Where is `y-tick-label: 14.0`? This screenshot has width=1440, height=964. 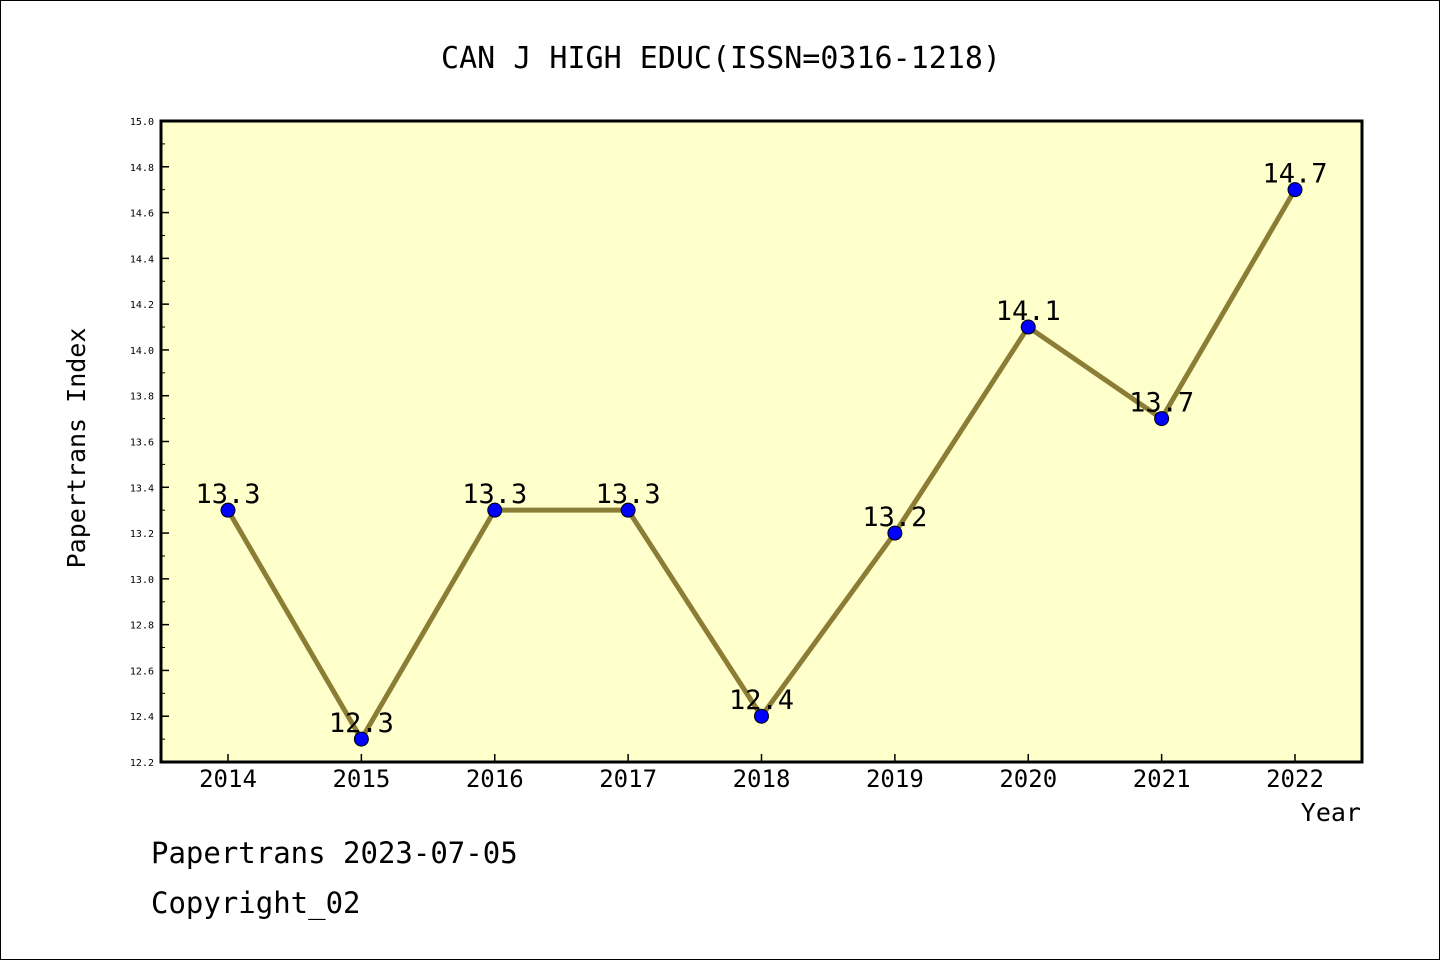 y-tick-label: 14.0 is located at coordinates (142, 351).